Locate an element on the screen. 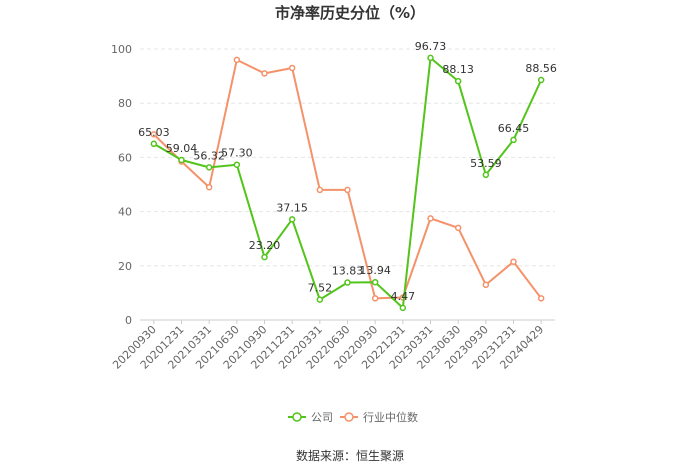  data-label: 4.47 is located at coordinates (403, 296).